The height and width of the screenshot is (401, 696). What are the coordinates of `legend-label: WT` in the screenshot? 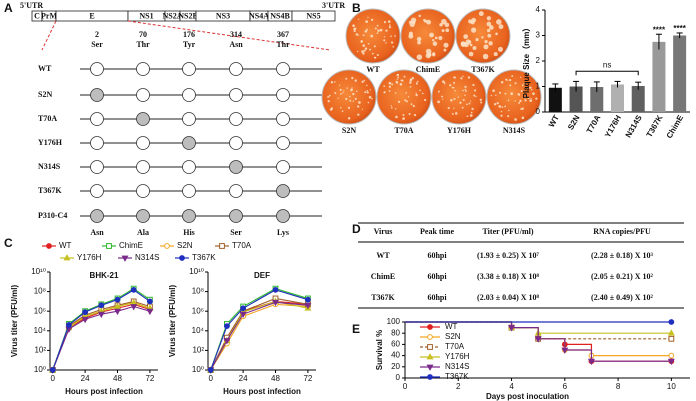 It's located at (65, 245).